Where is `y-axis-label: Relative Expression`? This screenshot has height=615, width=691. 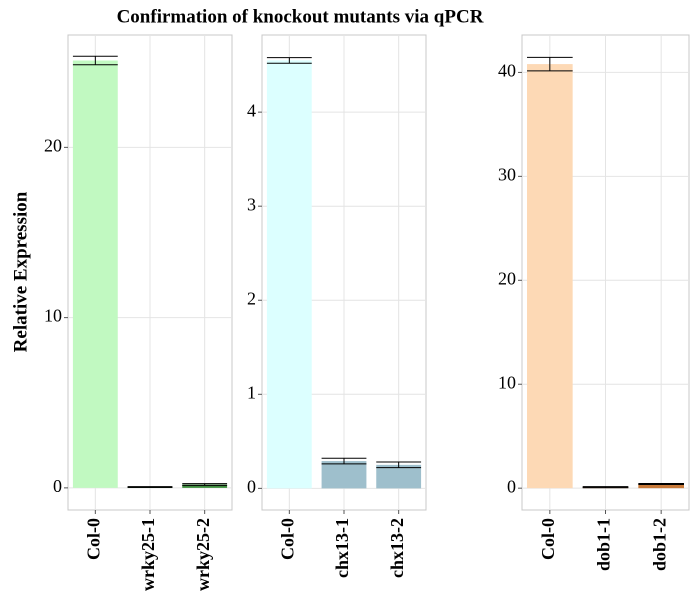
y-axis-label: Relative Expression is located at coordinates (20, 271).